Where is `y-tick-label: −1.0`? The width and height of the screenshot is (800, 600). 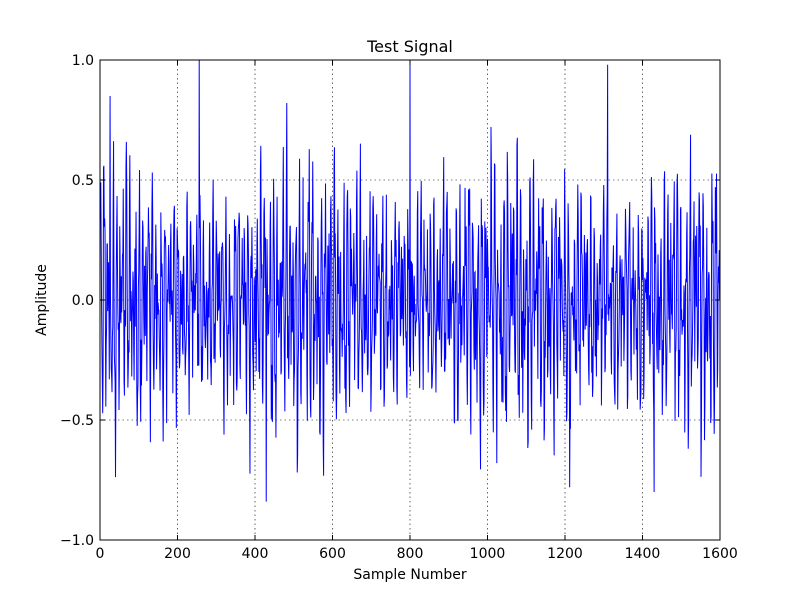
y-tick-label: −1.0 is located at coordinates (77, 541).